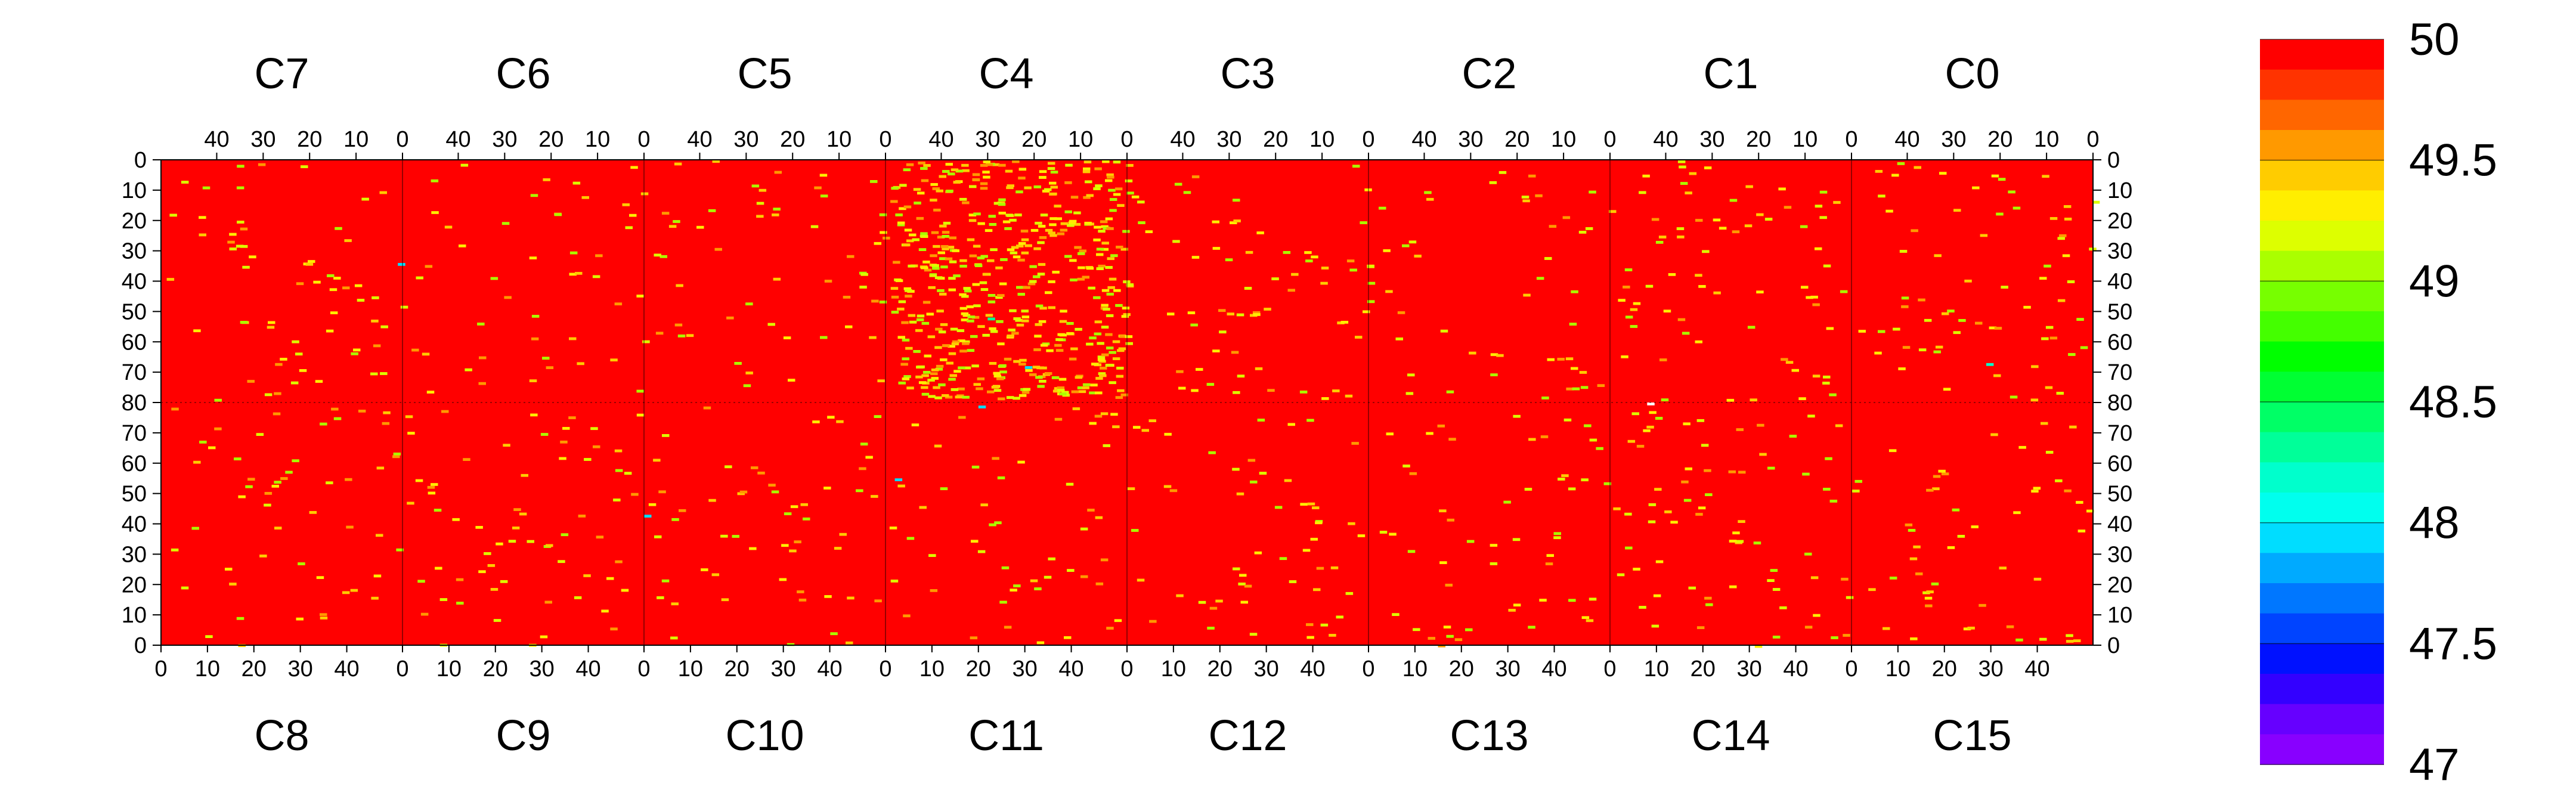 The width and height of the screenshot is (2576, 805). What do you see at coordinates (217, 139) in the screenshot?
I see `x-tick-label-top: 40` at bounding box center [217, 139].